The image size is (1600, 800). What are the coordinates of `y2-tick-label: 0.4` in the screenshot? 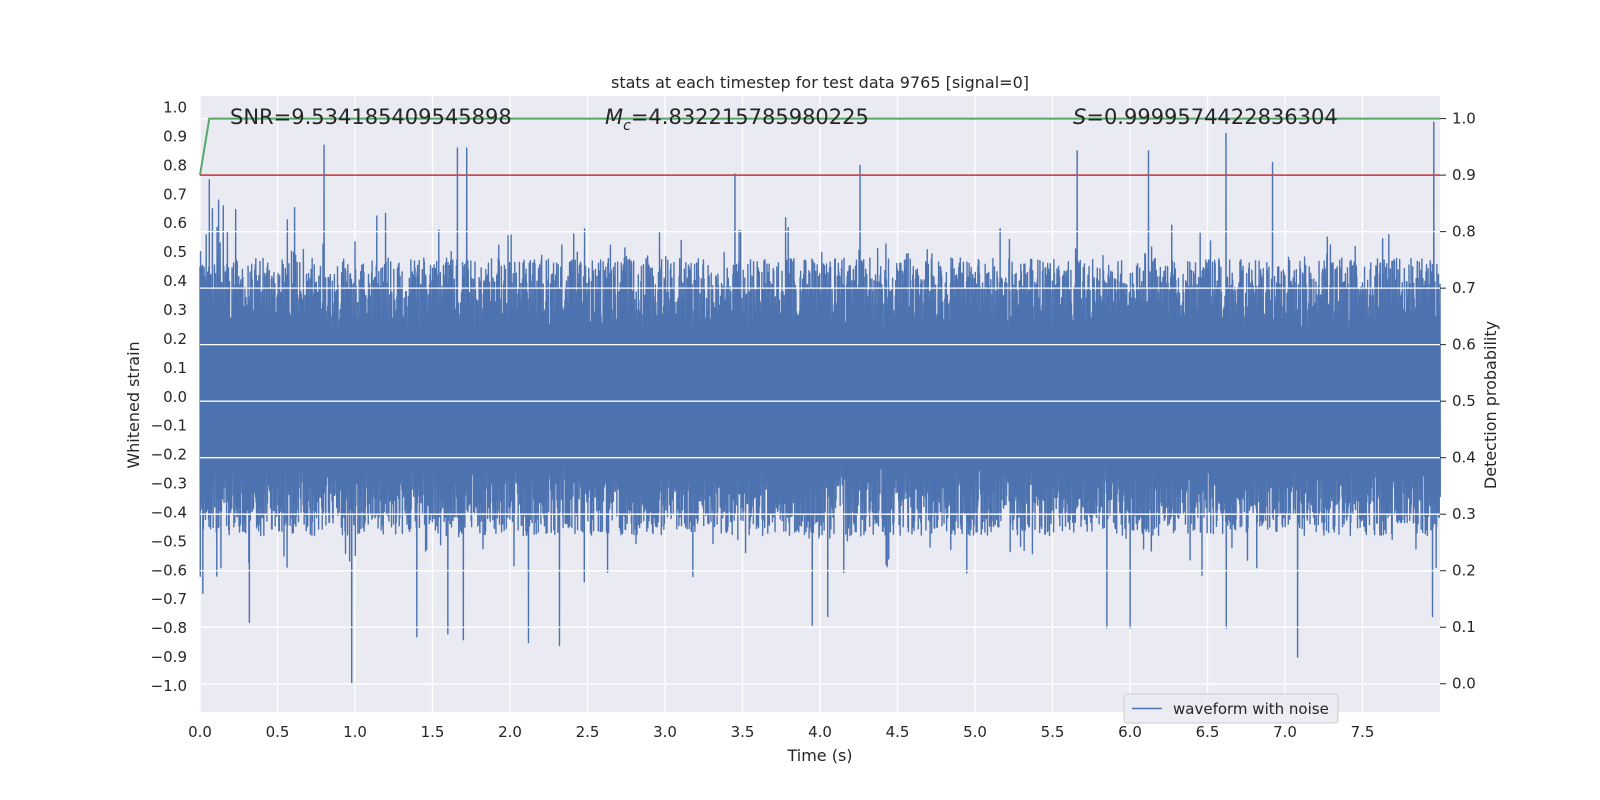 It's located at (1464, 458).